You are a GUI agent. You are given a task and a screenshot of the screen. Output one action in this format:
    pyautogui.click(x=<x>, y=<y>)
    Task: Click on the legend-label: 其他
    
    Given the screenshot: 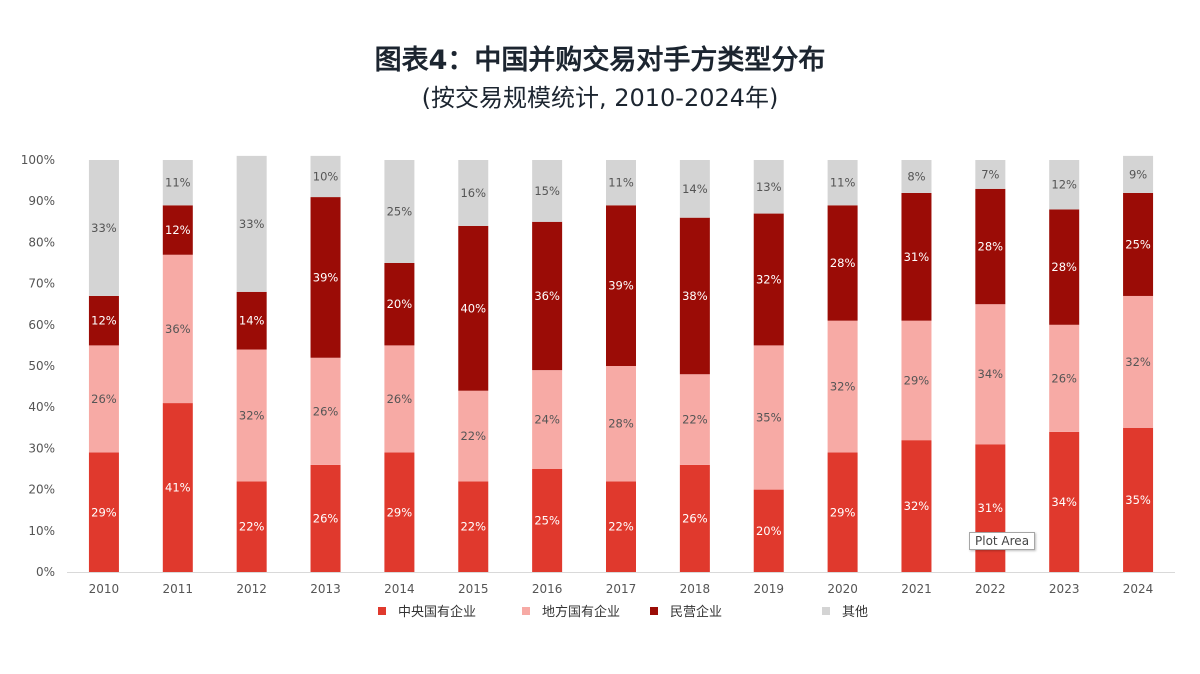 What is the action you would take?
    pyautogui.click(x=855, y=612)
    